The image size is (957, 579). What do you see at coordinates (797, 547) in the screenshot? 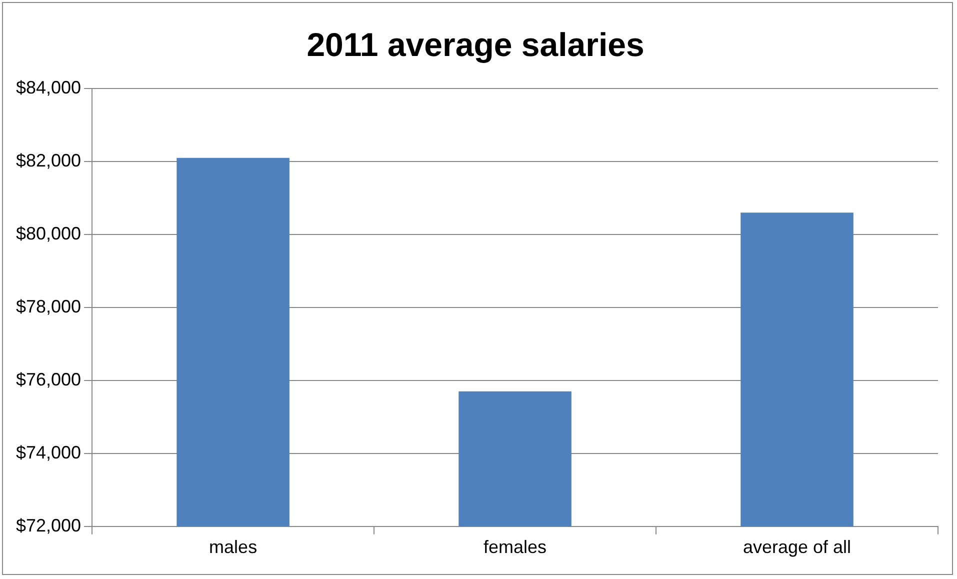
I see `x-tick-label: average of all` at bounding box center [797, 547].